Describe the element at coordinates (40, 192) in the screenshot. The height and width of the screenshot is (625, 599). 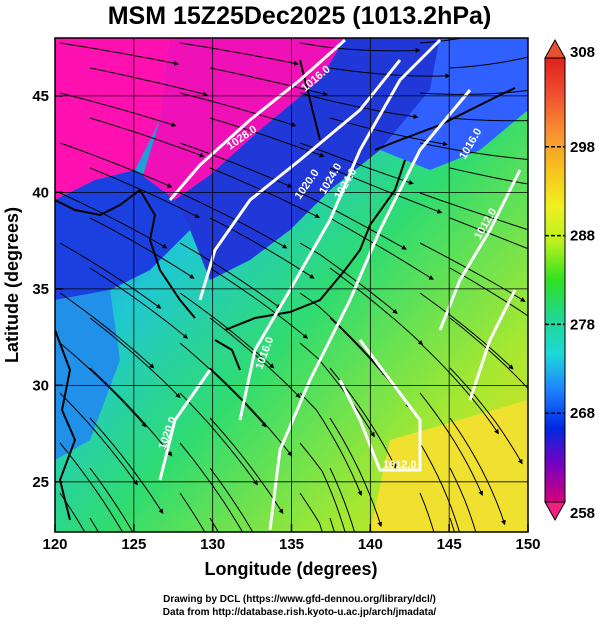
I see `y-tick-label: 40` at that location.